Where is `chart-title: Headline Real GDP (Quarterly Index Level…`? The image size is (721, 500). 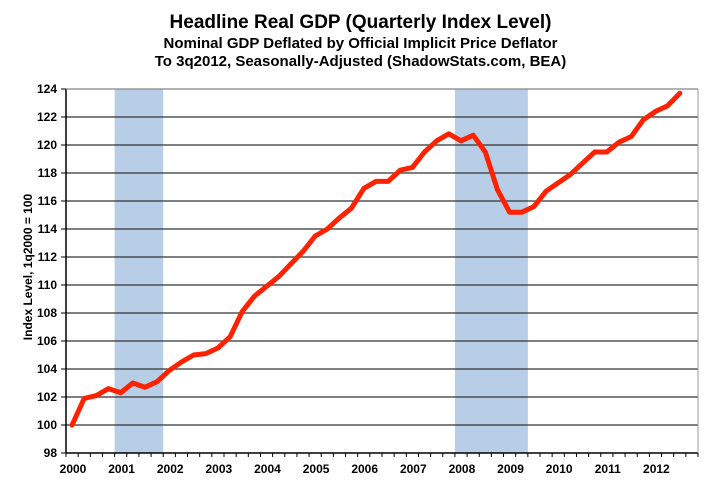
chart-title: Headline Real GDP (Quarterly Index Level… is located at coordinates (360, 22).